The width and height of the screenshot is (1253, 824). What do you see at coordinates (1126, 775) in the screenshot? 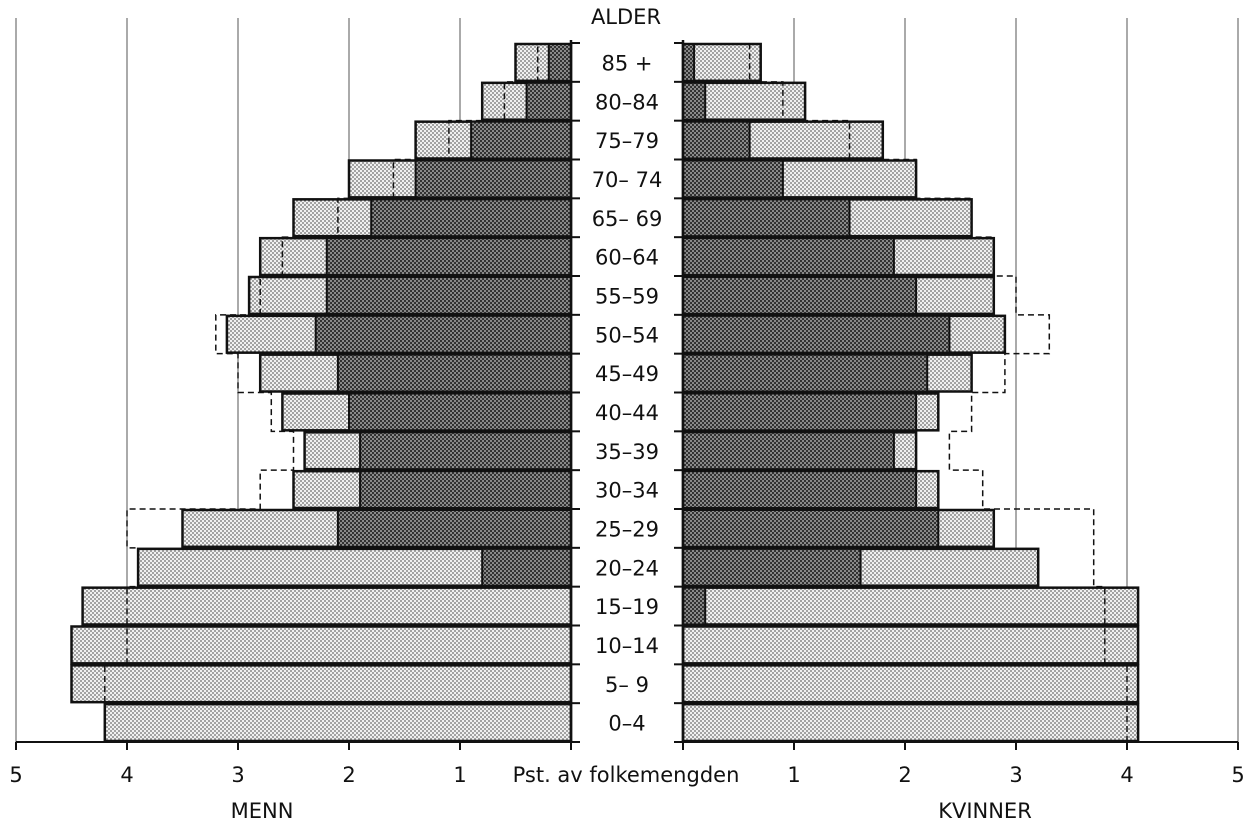
I see `x-tick-label-right: 4` at bounding box center [1126, 775].